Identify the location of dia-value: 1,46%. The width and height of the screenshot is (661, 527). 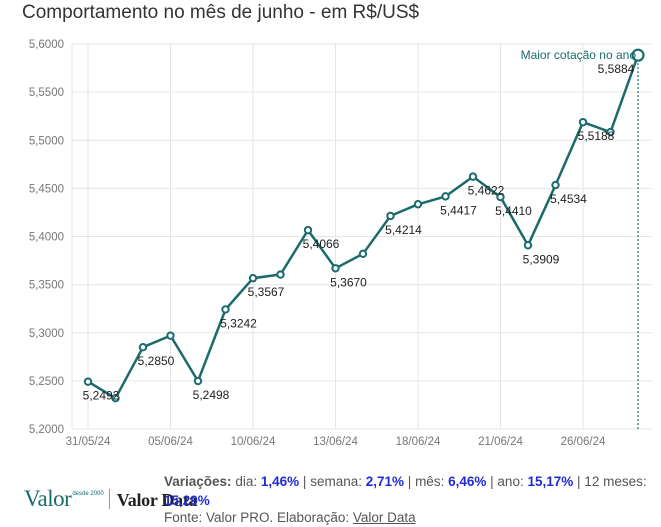
(280, 481).